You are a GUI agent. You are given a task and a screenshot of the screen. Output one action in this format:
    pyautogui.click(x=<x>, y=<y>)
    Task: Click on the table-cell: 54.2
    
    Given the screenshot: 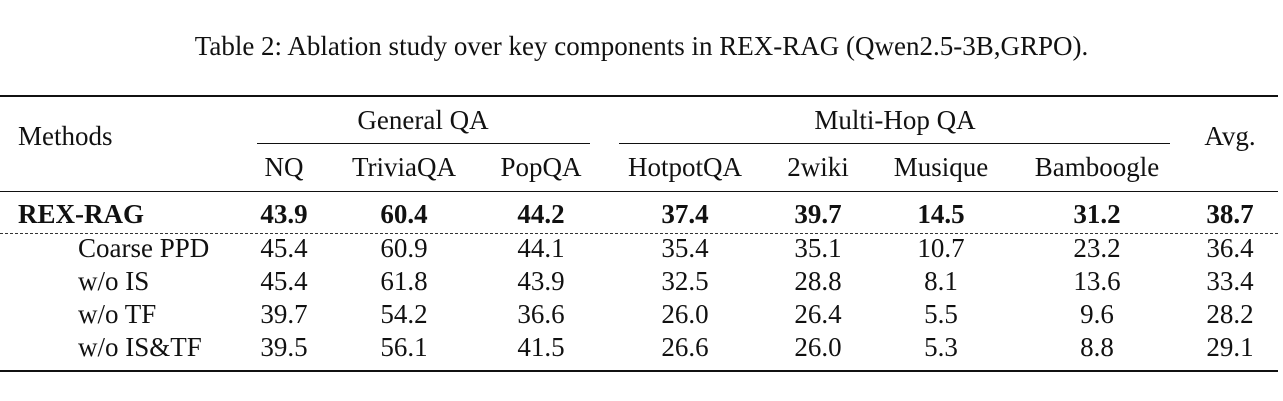 What is the action you would take?
    pyautogui.click(x=404, y=314)
    